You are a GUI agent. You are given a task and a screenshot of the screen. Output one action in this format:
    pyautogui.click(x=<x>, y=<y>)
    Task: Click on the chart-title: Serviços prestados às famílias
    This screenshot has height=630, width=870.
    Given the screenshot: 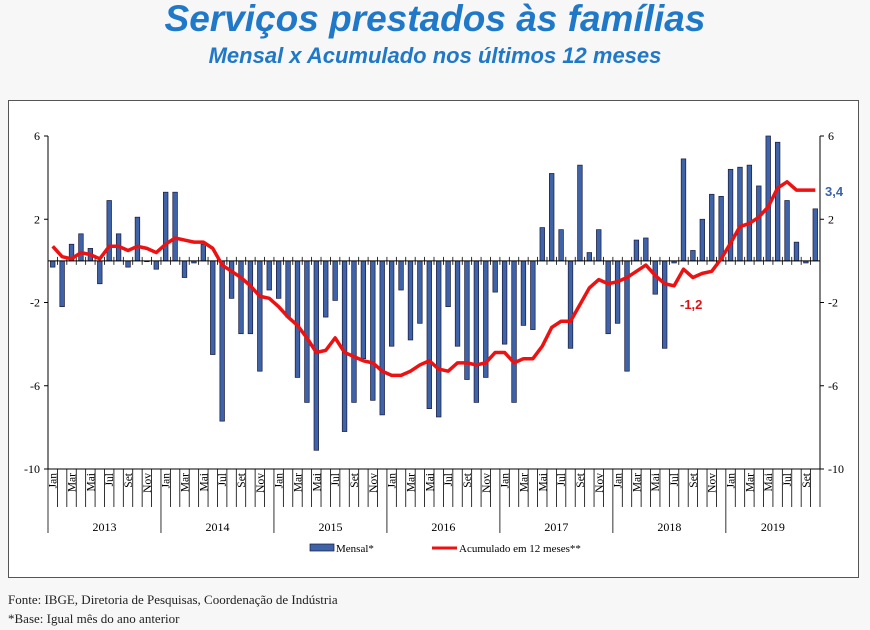 What is the action you would take?
    pyautogui.click(x=435, y=19)
    